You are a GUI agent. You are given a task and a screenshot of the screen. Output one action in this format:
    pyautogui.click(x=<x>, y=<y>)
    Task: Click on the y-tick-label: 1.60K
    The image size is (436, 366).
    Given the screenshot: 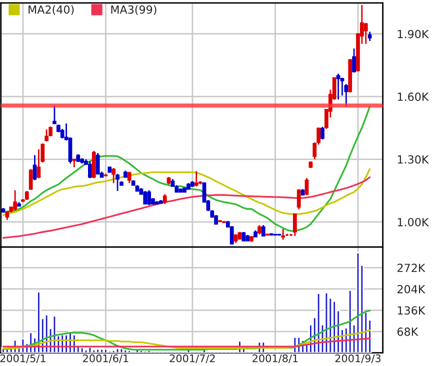 What is the action you would take?
    pyautogui.click(x=413, y=96)
    